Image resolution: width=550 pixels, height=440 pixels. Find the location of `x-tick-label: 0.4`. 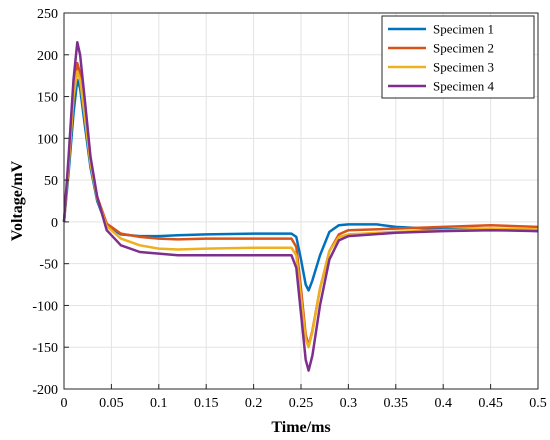

x-tick-label: 0.4 is located at coordinates (443, 403).